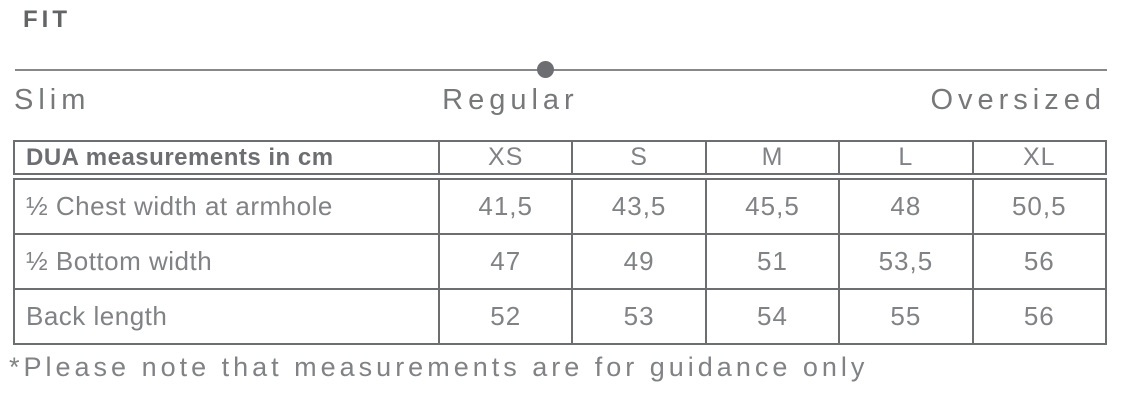  I want to click on column-header-s: S, so click(639, 160).